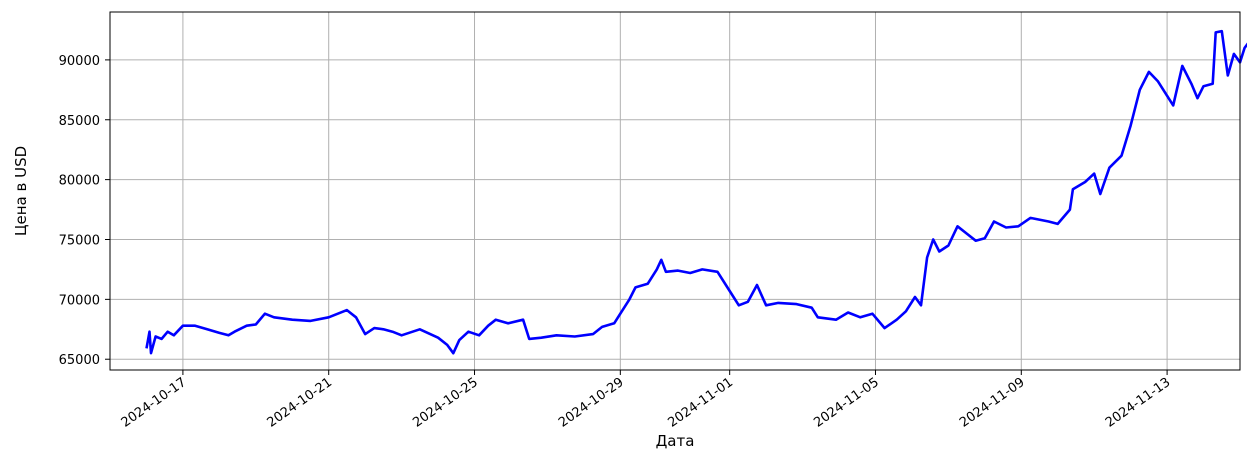 The width and height of the screenshot is (1247, 450). Describe the element at coordinates (300, 403) in the screenshot. I see `x-tick-label: 2024-10-21` at that location.